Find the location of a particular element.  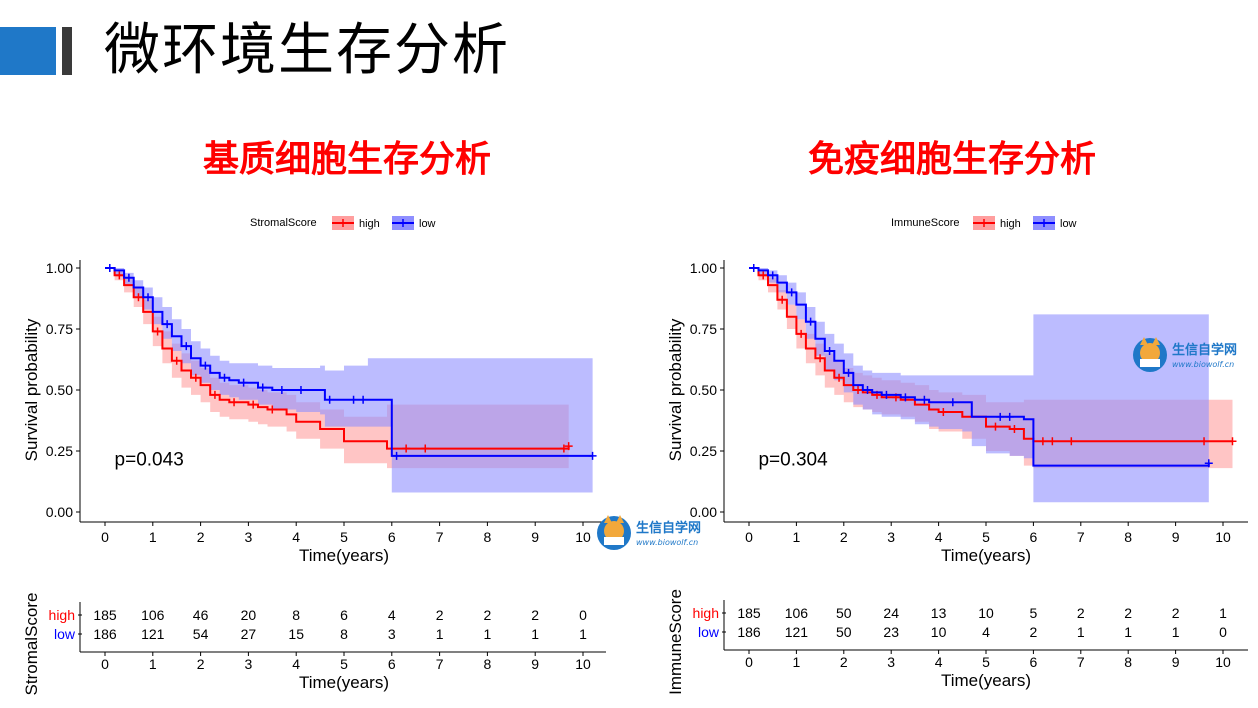

watermark-text: 生信自学网 is located at coordinates (668, 528).